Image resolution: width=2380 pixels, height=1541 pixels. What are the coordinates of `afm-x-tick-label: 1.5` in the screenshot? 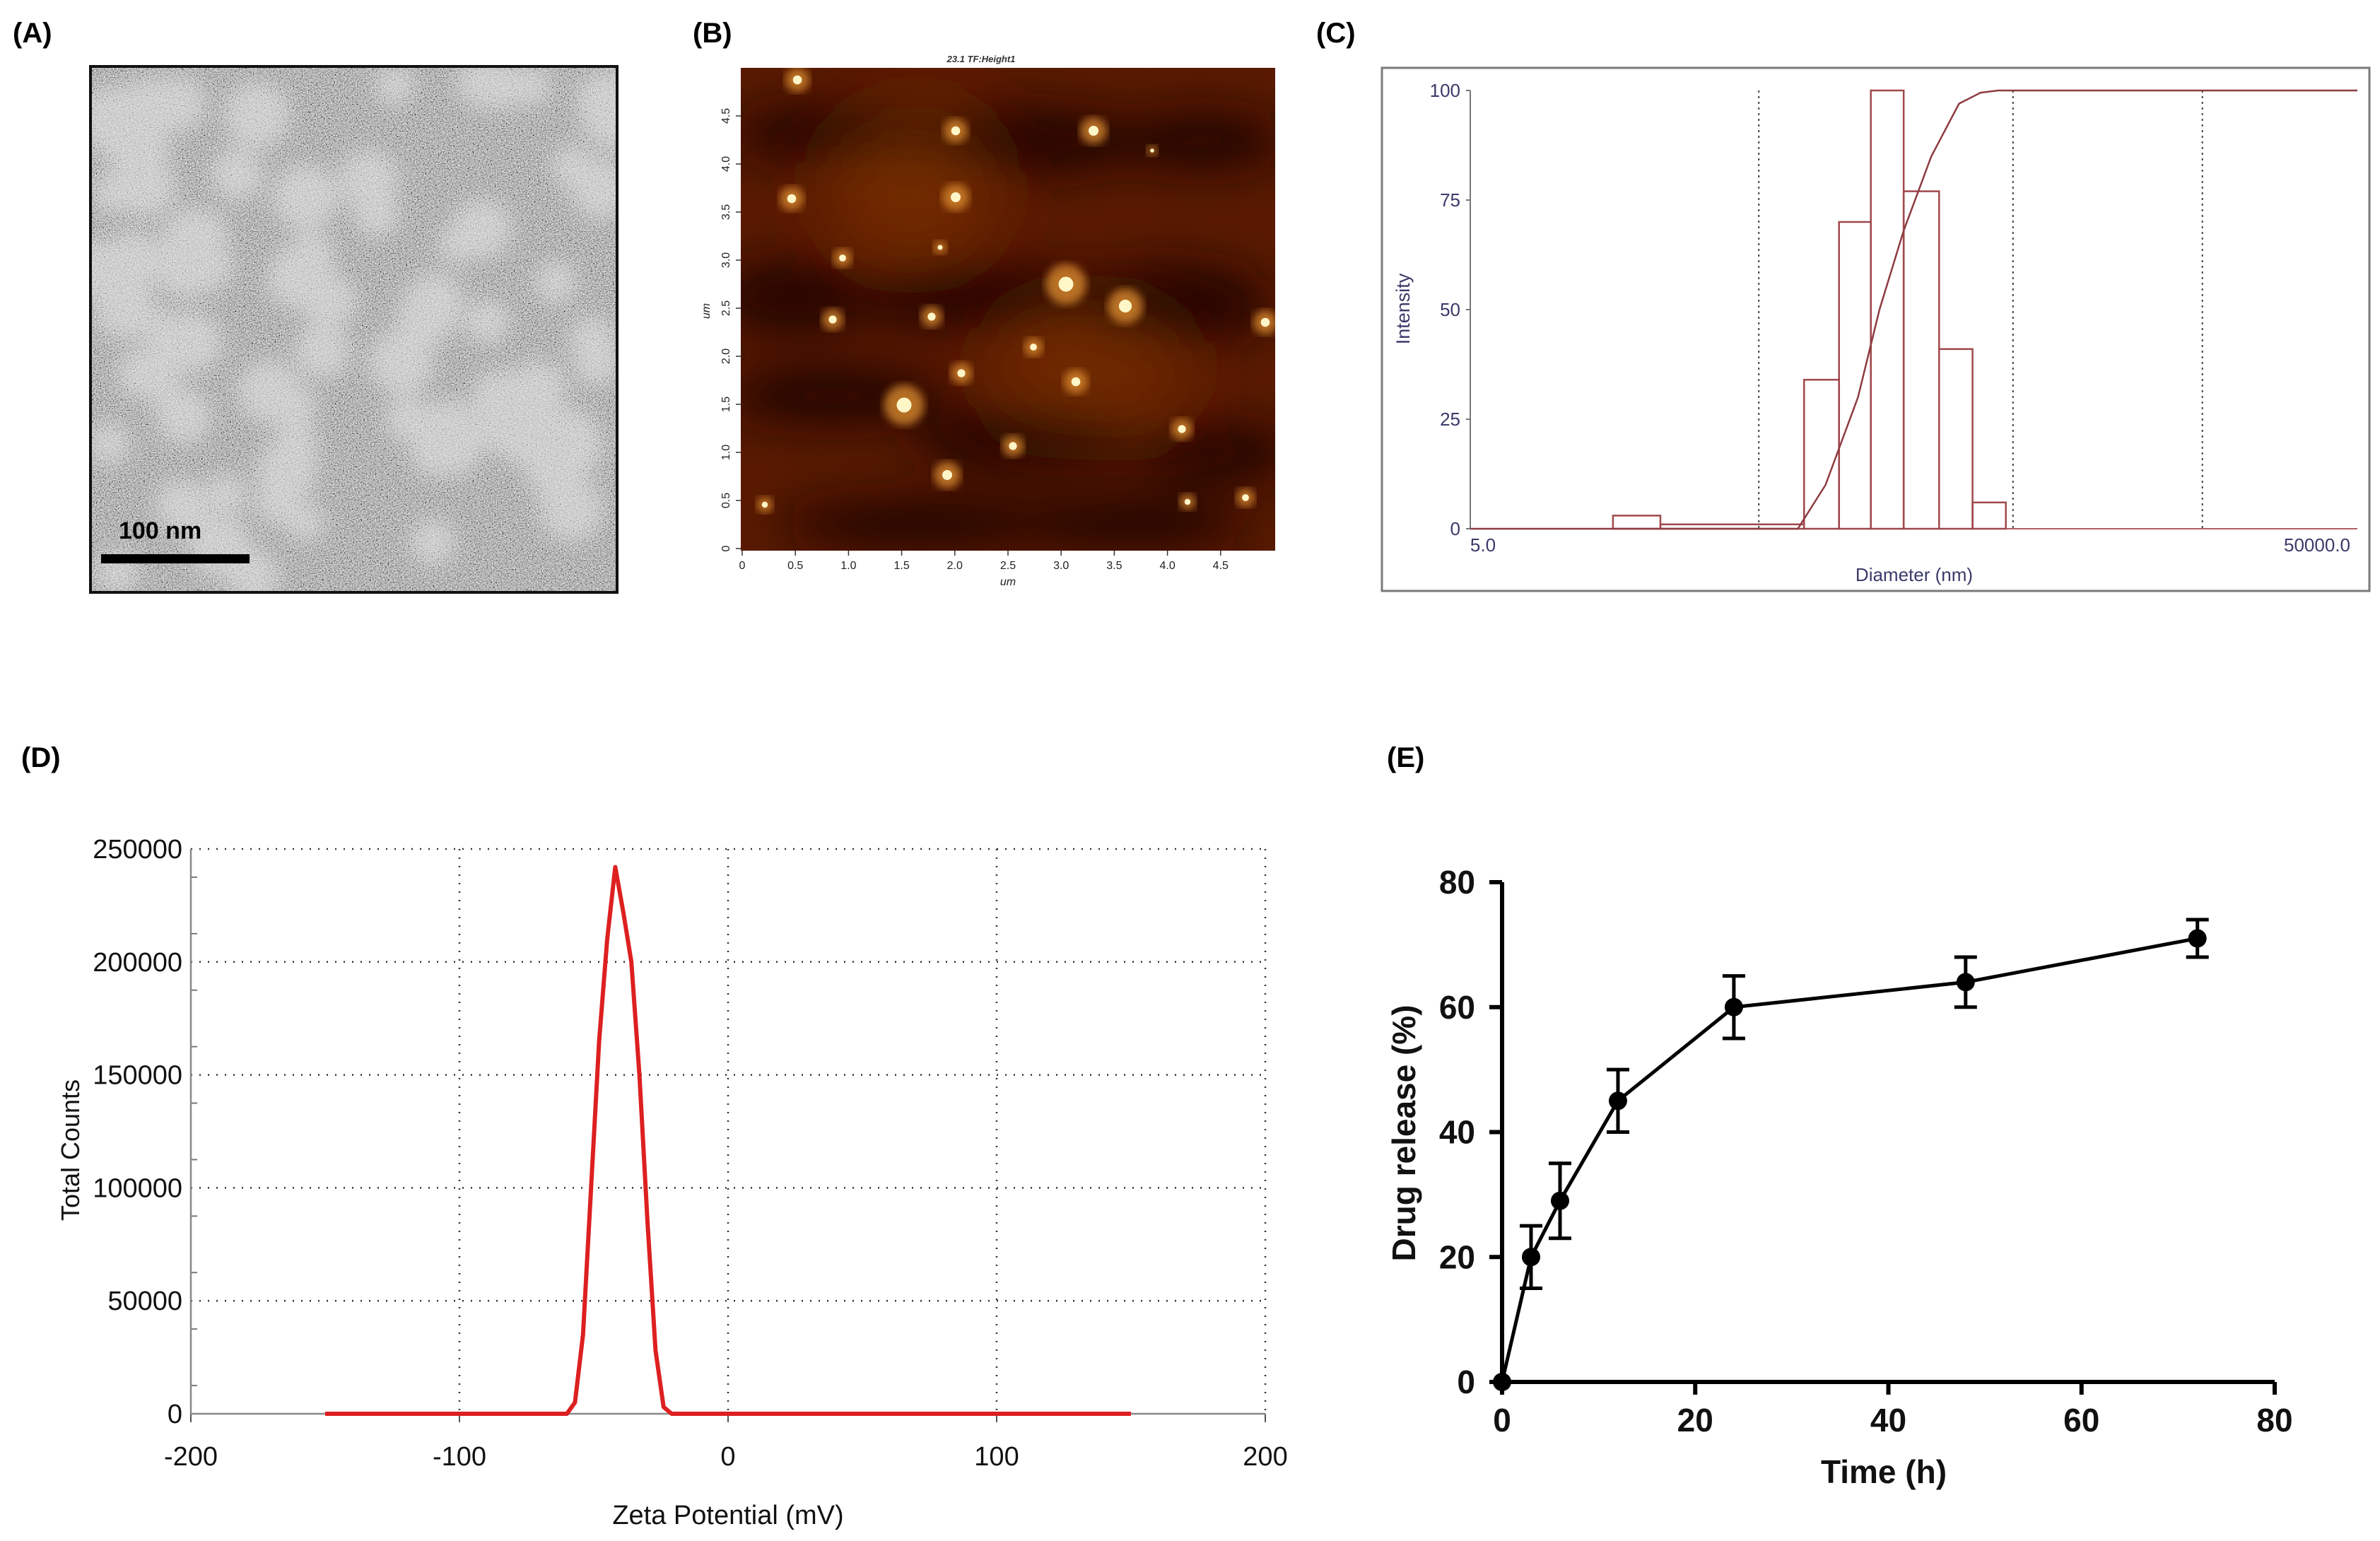 It's located at (901, 566).